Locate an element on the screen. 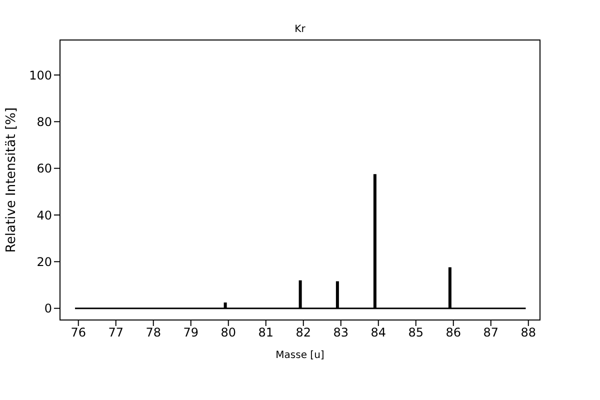  x-tick-label: 83 is located at coordinates (341, 333).